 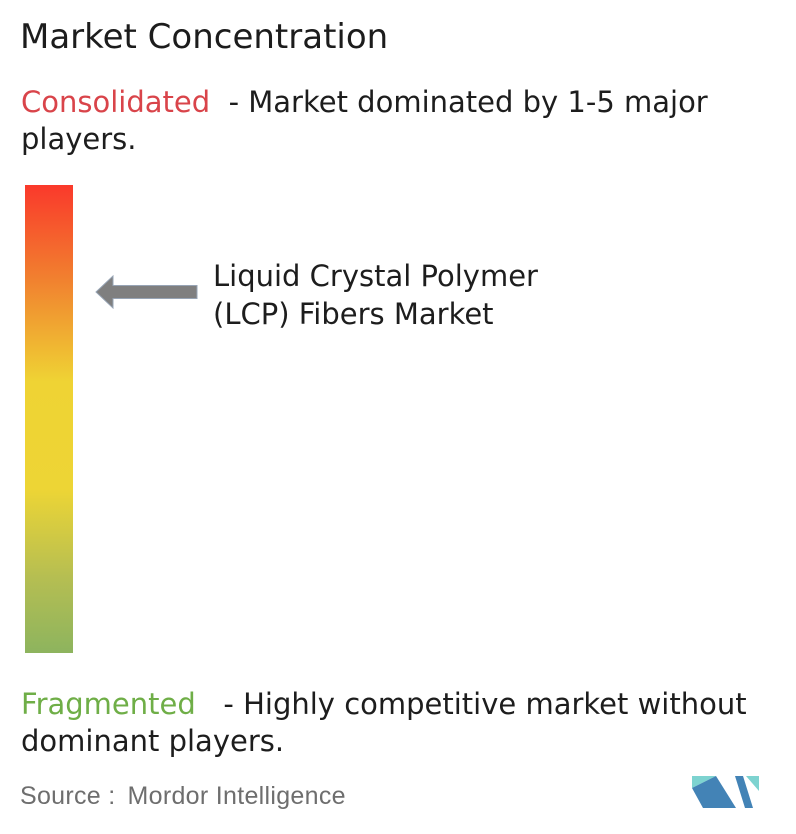 What do you see at coordinates (108, 704) in the screenshot?
I see `fragmented-label: Fragmented` at bounding box center [108, 704].